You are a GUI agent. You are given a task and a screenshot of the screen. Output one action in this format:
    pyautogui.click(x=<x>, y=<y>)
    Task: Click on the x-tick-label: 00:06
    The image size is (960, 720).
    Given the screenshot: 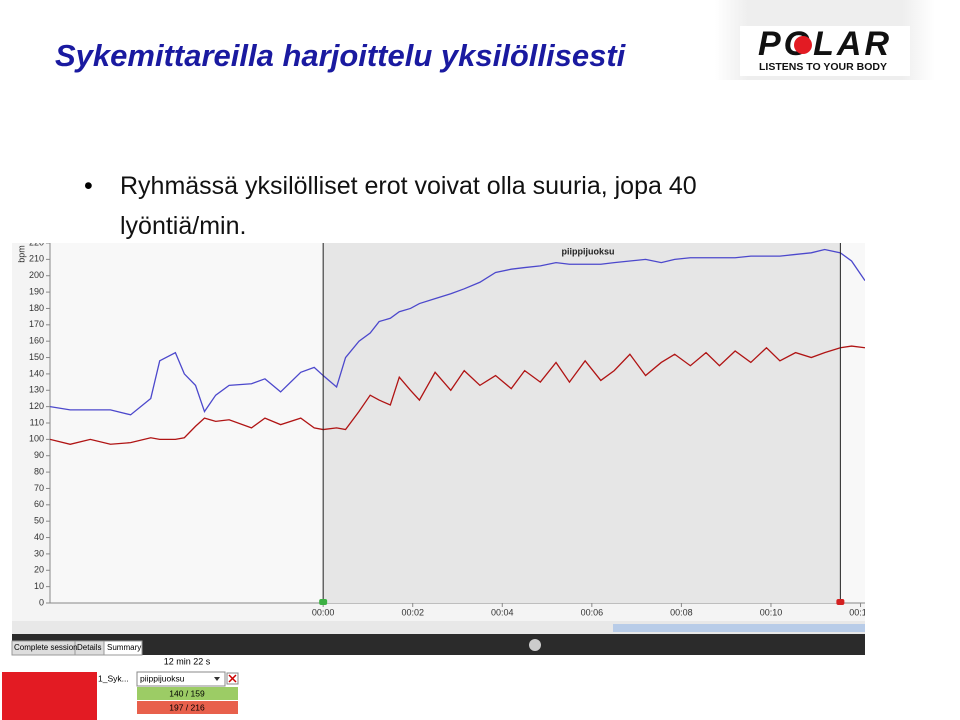 What is the action you would take?
    pyautogui.click(x=592, y=612)
    